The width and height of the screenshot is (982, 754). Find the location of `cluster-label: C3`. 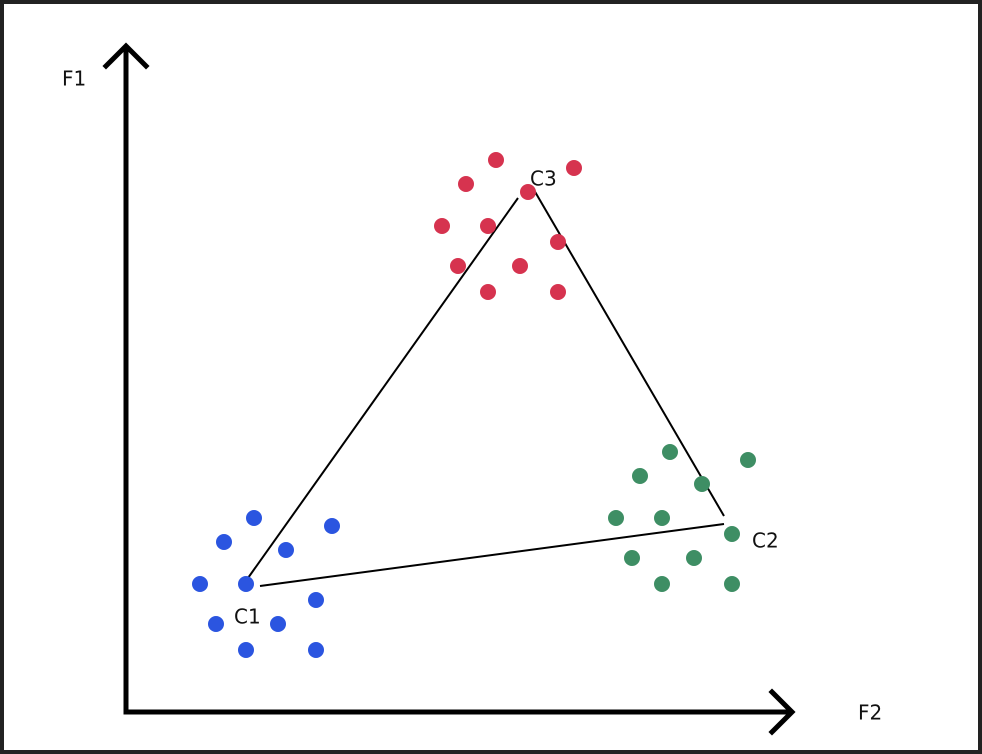

cluster-label: C3 is located at coordinates (543, 179).